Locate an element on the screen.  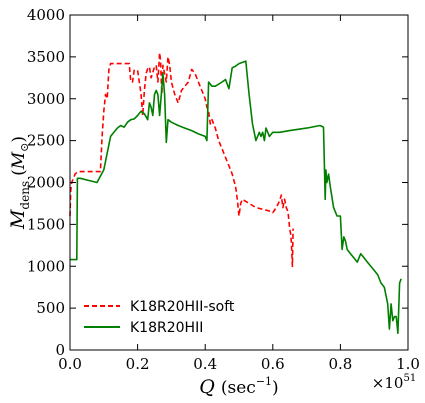
x-axis-multiplier-base: ×10 is located at coordinates (388, 383).